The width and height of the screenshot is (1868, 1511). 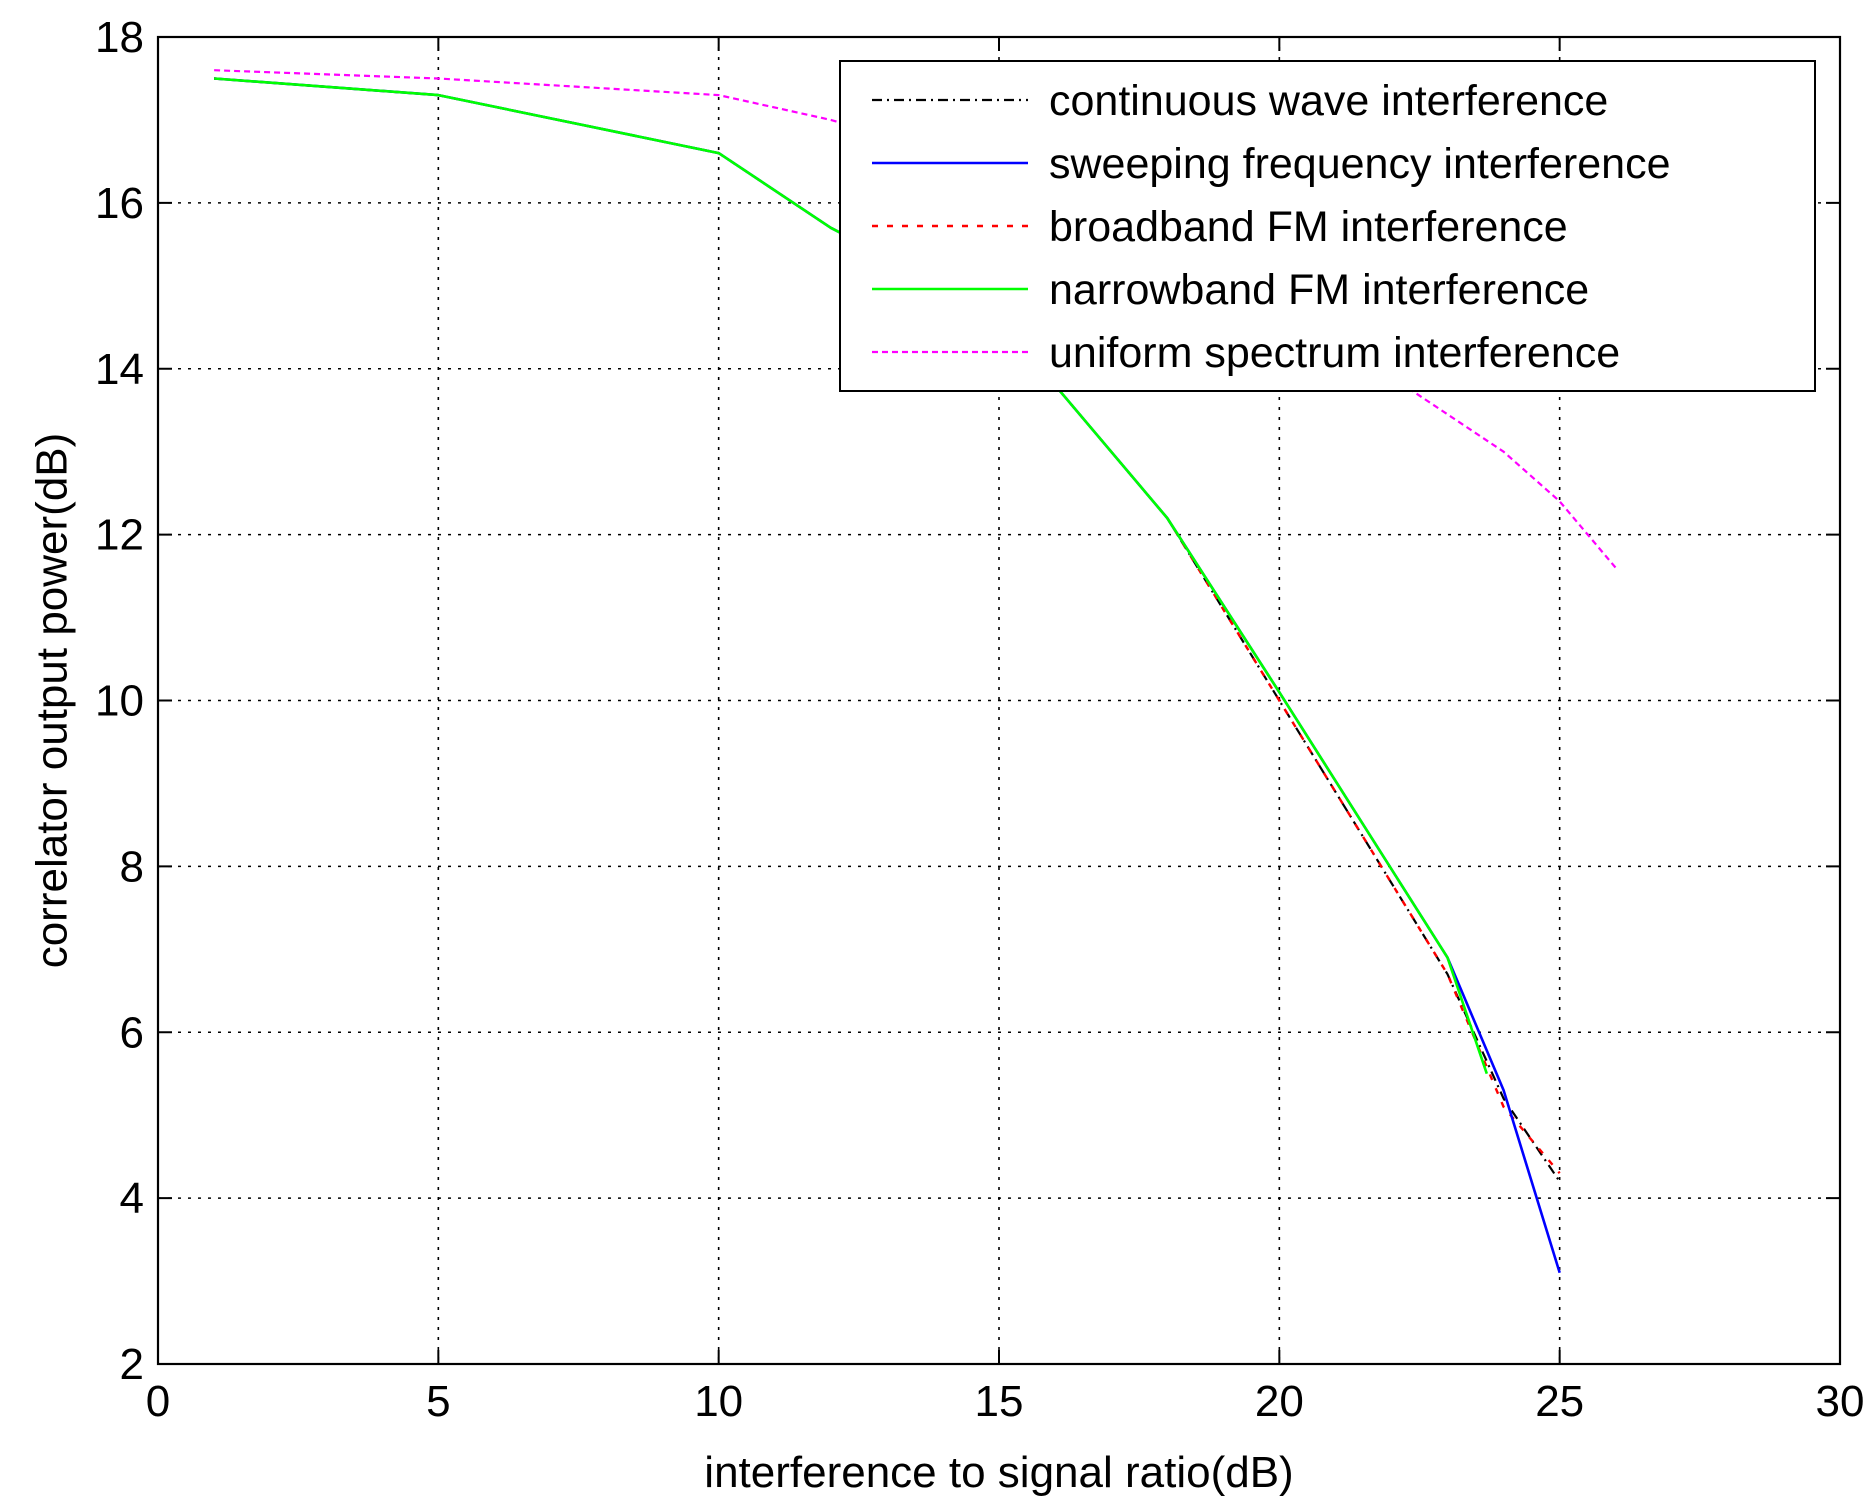 What do you see at coordinates (132, 866) in the screenshot?
I see `y-tick-label: 8` at bounding box center [132, 866].